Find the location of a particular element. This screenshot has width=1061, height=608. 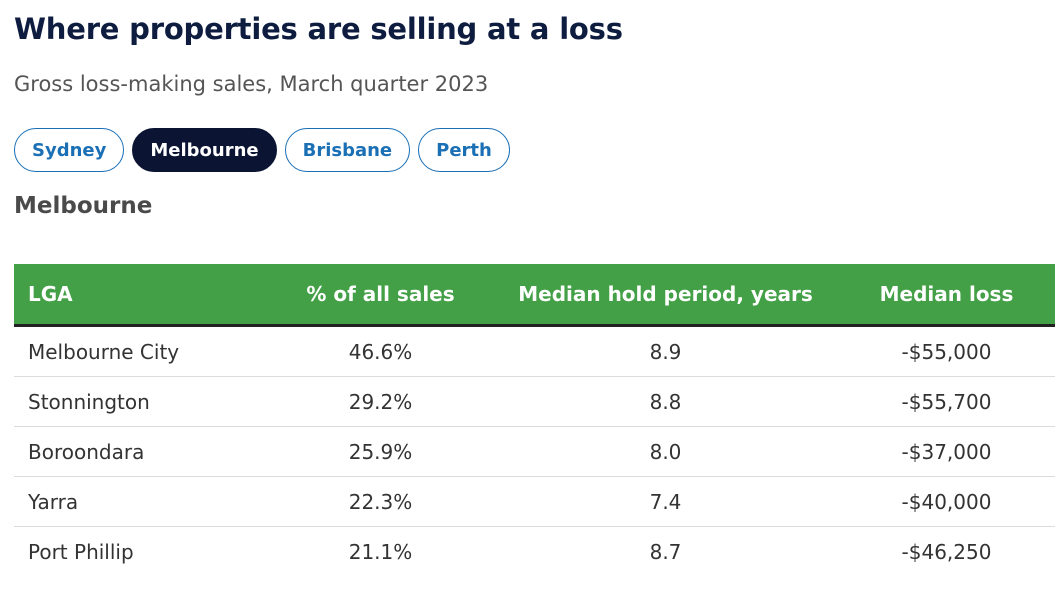

tab-sydney: Sydney is located at coordinates (69, 150).